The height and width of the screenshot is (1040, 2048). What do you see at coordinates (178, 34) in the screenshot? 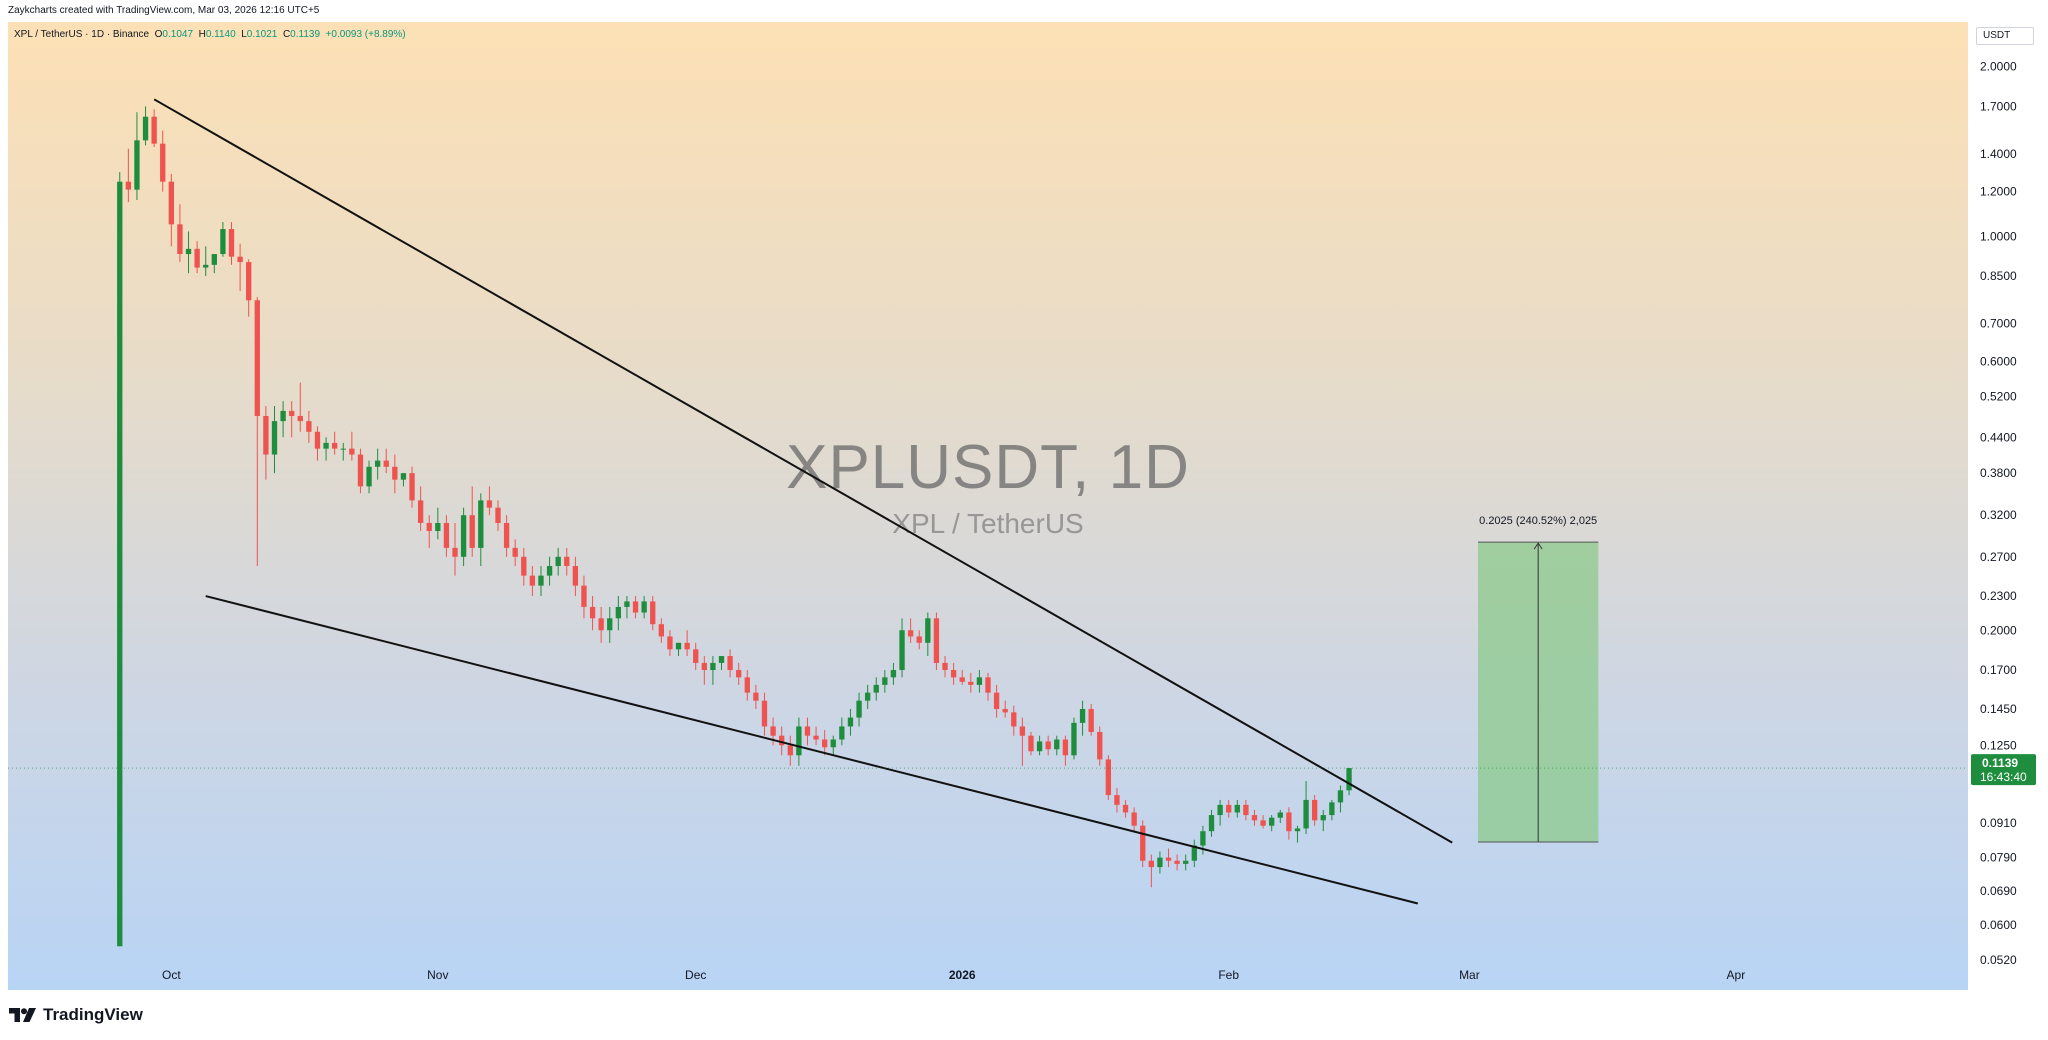
I see `legend-open: 0.1047` at bounding box center [178, 34].